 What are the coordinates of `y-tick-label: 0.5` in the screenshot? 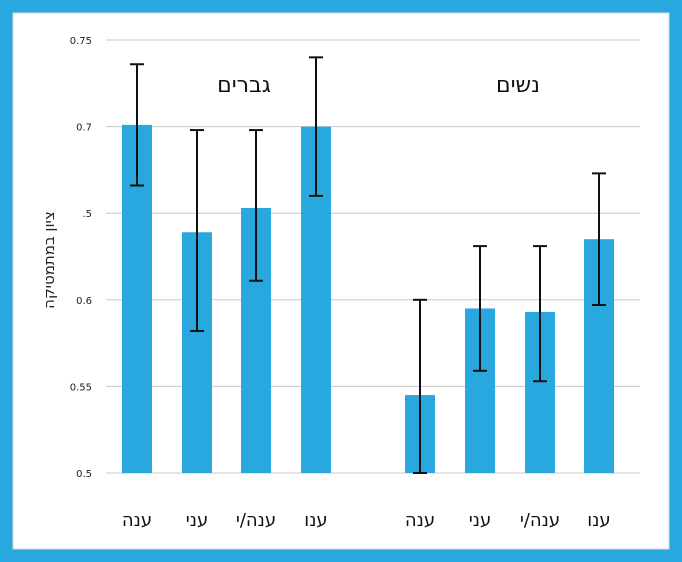 It's located at (84, 474).